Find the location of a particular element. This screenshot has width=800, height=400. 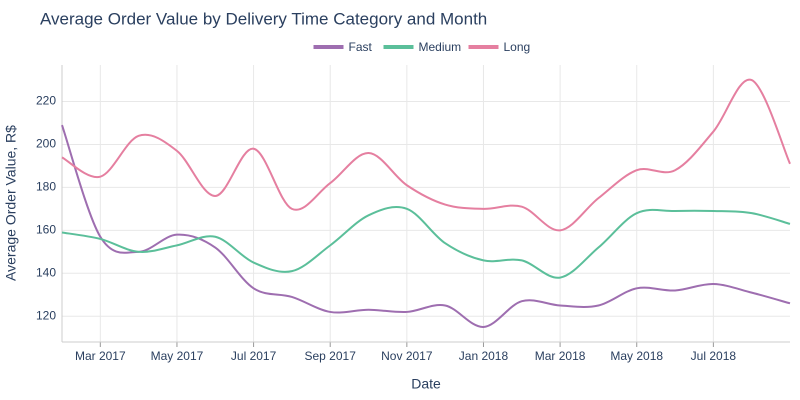

x-tick-label: Jul 2017 is located at coordinates (254, 356).